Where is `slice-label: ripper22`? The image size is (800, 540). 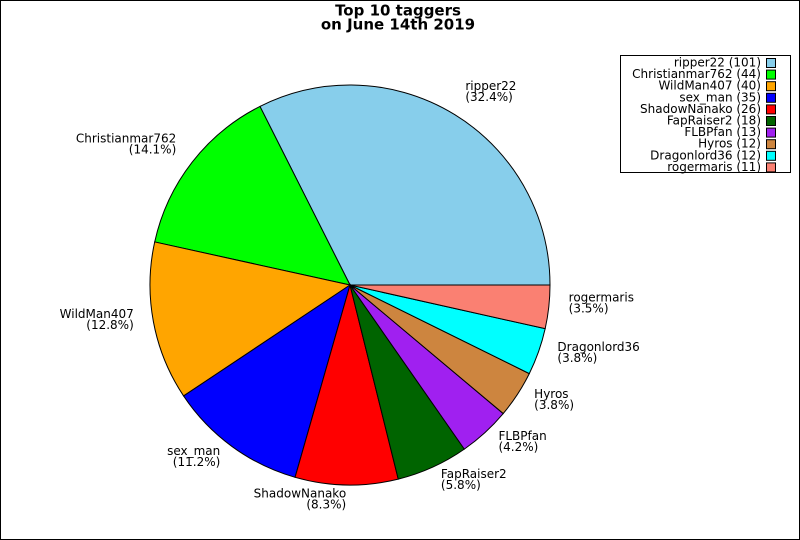
slice-label: ripper22 is located at coordinates (490, 86).